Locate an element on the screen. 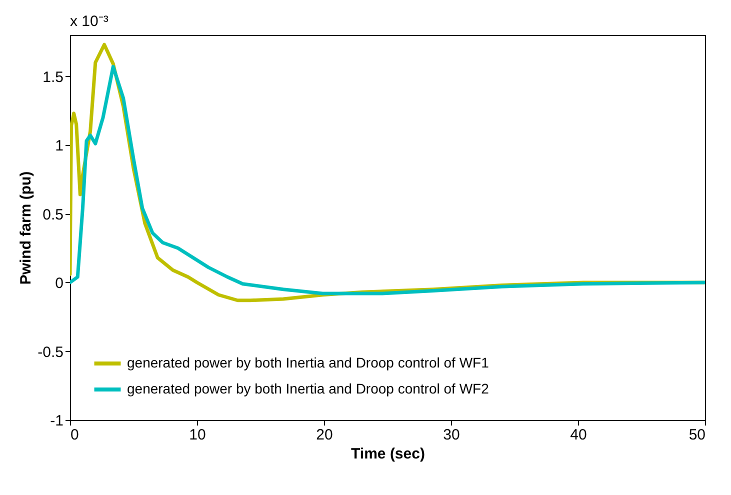 This screenshot has width=731, height=495. x-axis-title: Time (sec) is located at coordinates (388, 454).